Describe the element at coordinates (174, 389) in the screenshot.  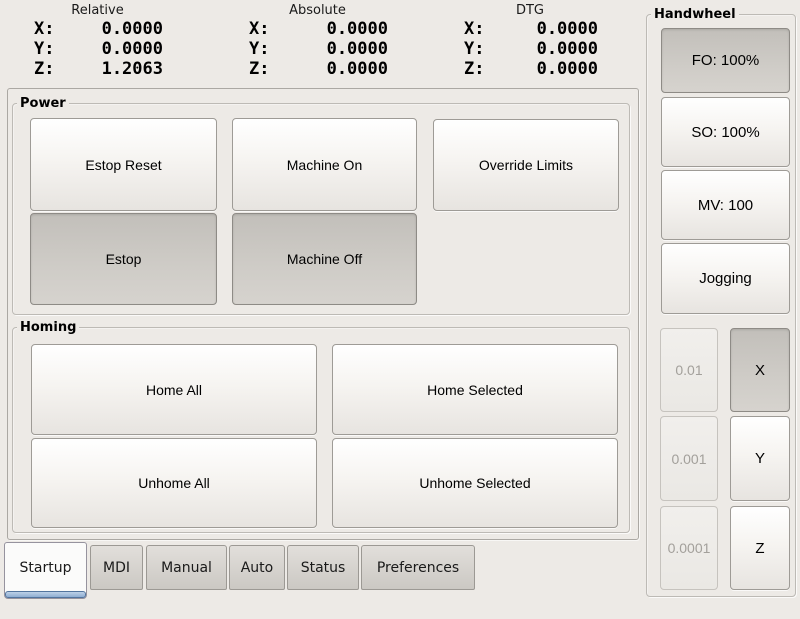
I see `home-all-button: Home All` at that location.